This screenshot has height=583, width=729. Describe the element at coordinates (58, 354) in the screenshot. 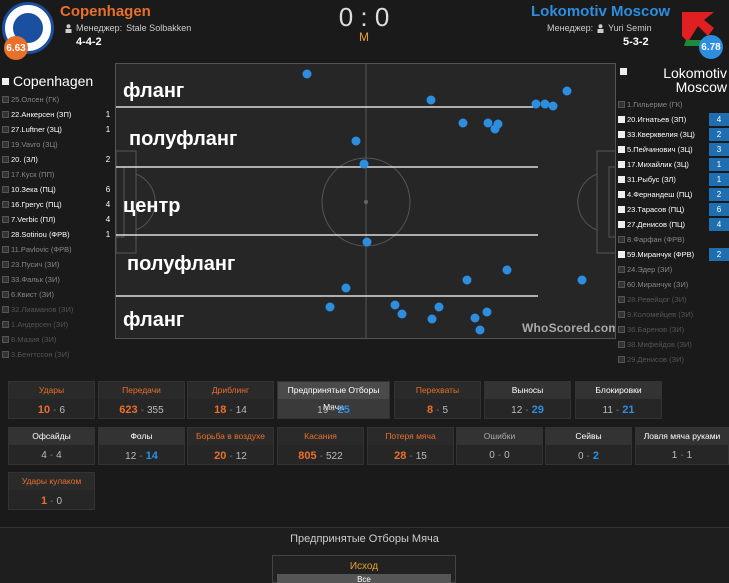

I see `home-player-row: 3.Бенгтссон (ЗИ)` at that location.